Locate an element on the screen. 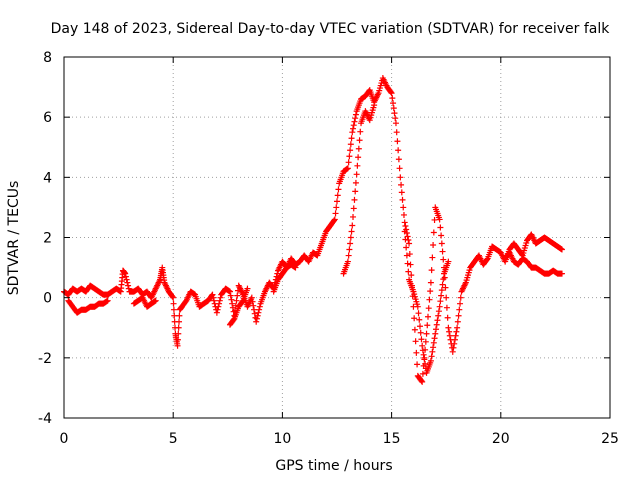 The image size is (640, 480). x-axis-label: GPS time / hours is located at coordinates (333, 466).